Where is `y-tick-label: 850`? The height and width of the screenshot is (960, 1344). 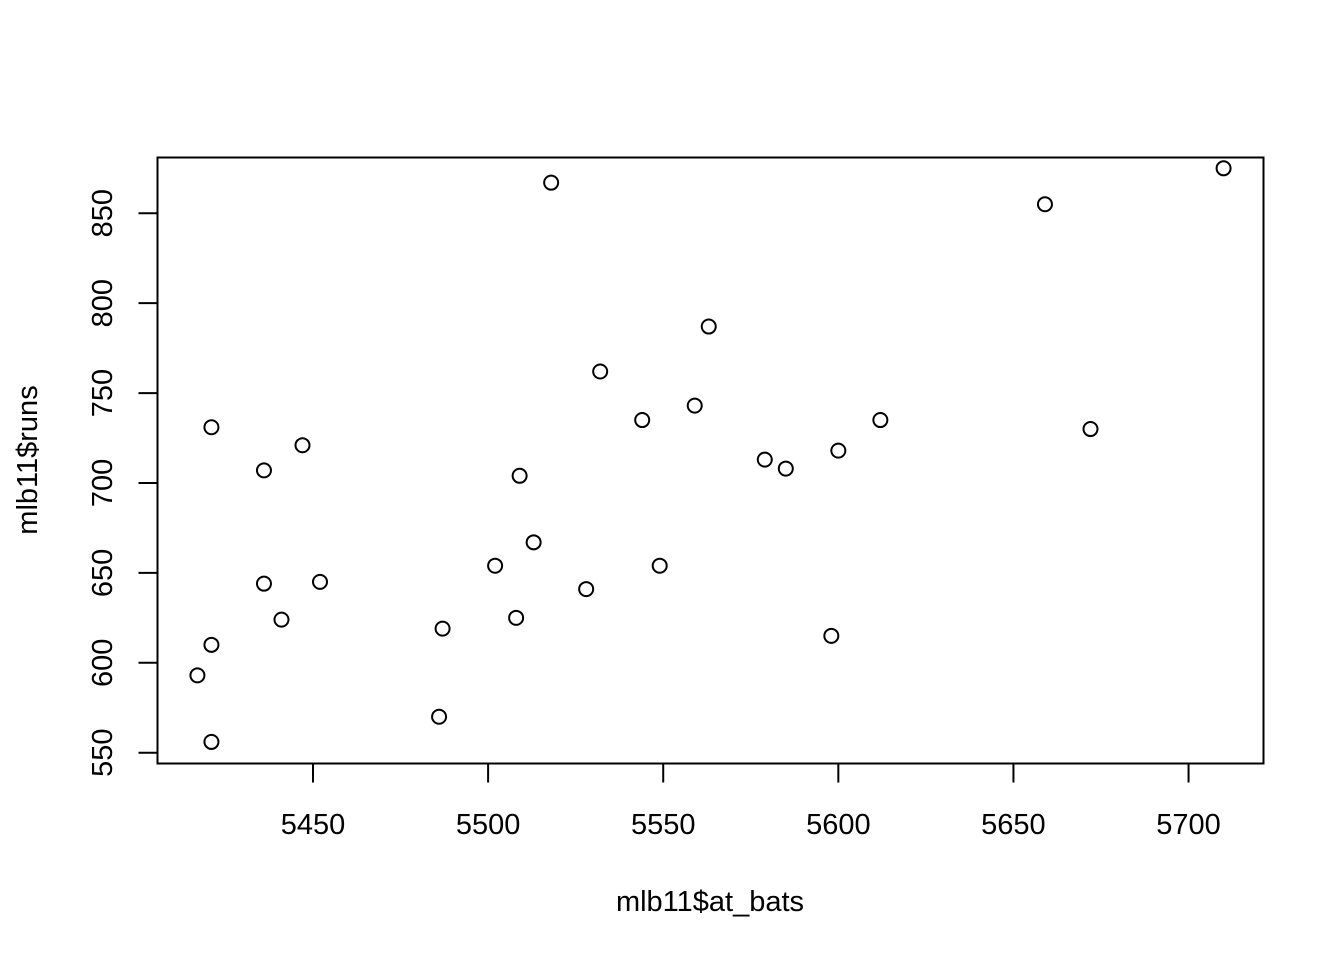
y-tick-label: 850 is located at coordinates (103, 213).